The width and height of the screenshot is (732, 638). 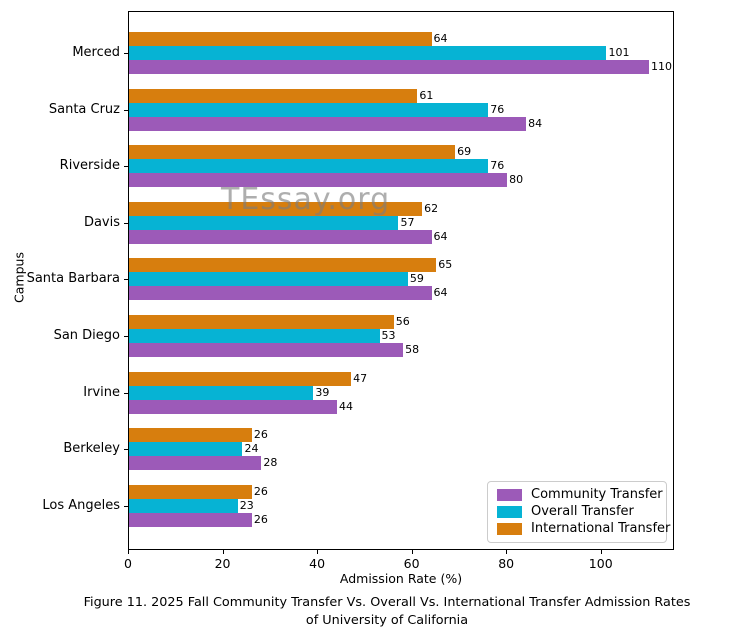 What do you see at coordinates (89, 166) in the screenshot?
I see `y-category-label: Riverside` at bounding box center [89, 166].